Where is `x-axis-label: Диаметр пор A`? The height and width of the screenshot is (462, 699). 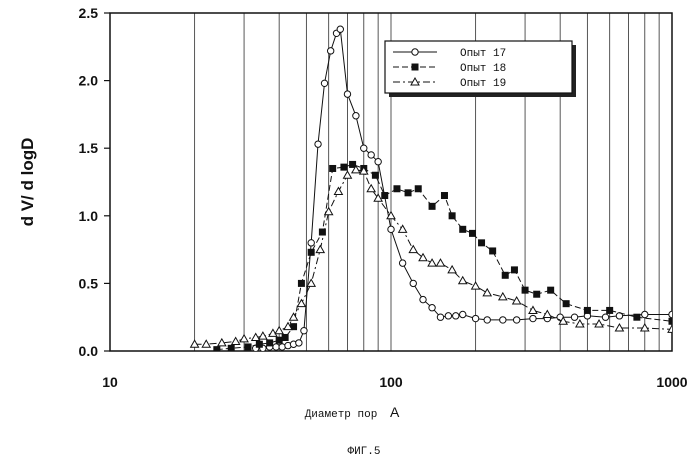 x-axis-label: Диаметр пор A is located at coordinates (352, 412).